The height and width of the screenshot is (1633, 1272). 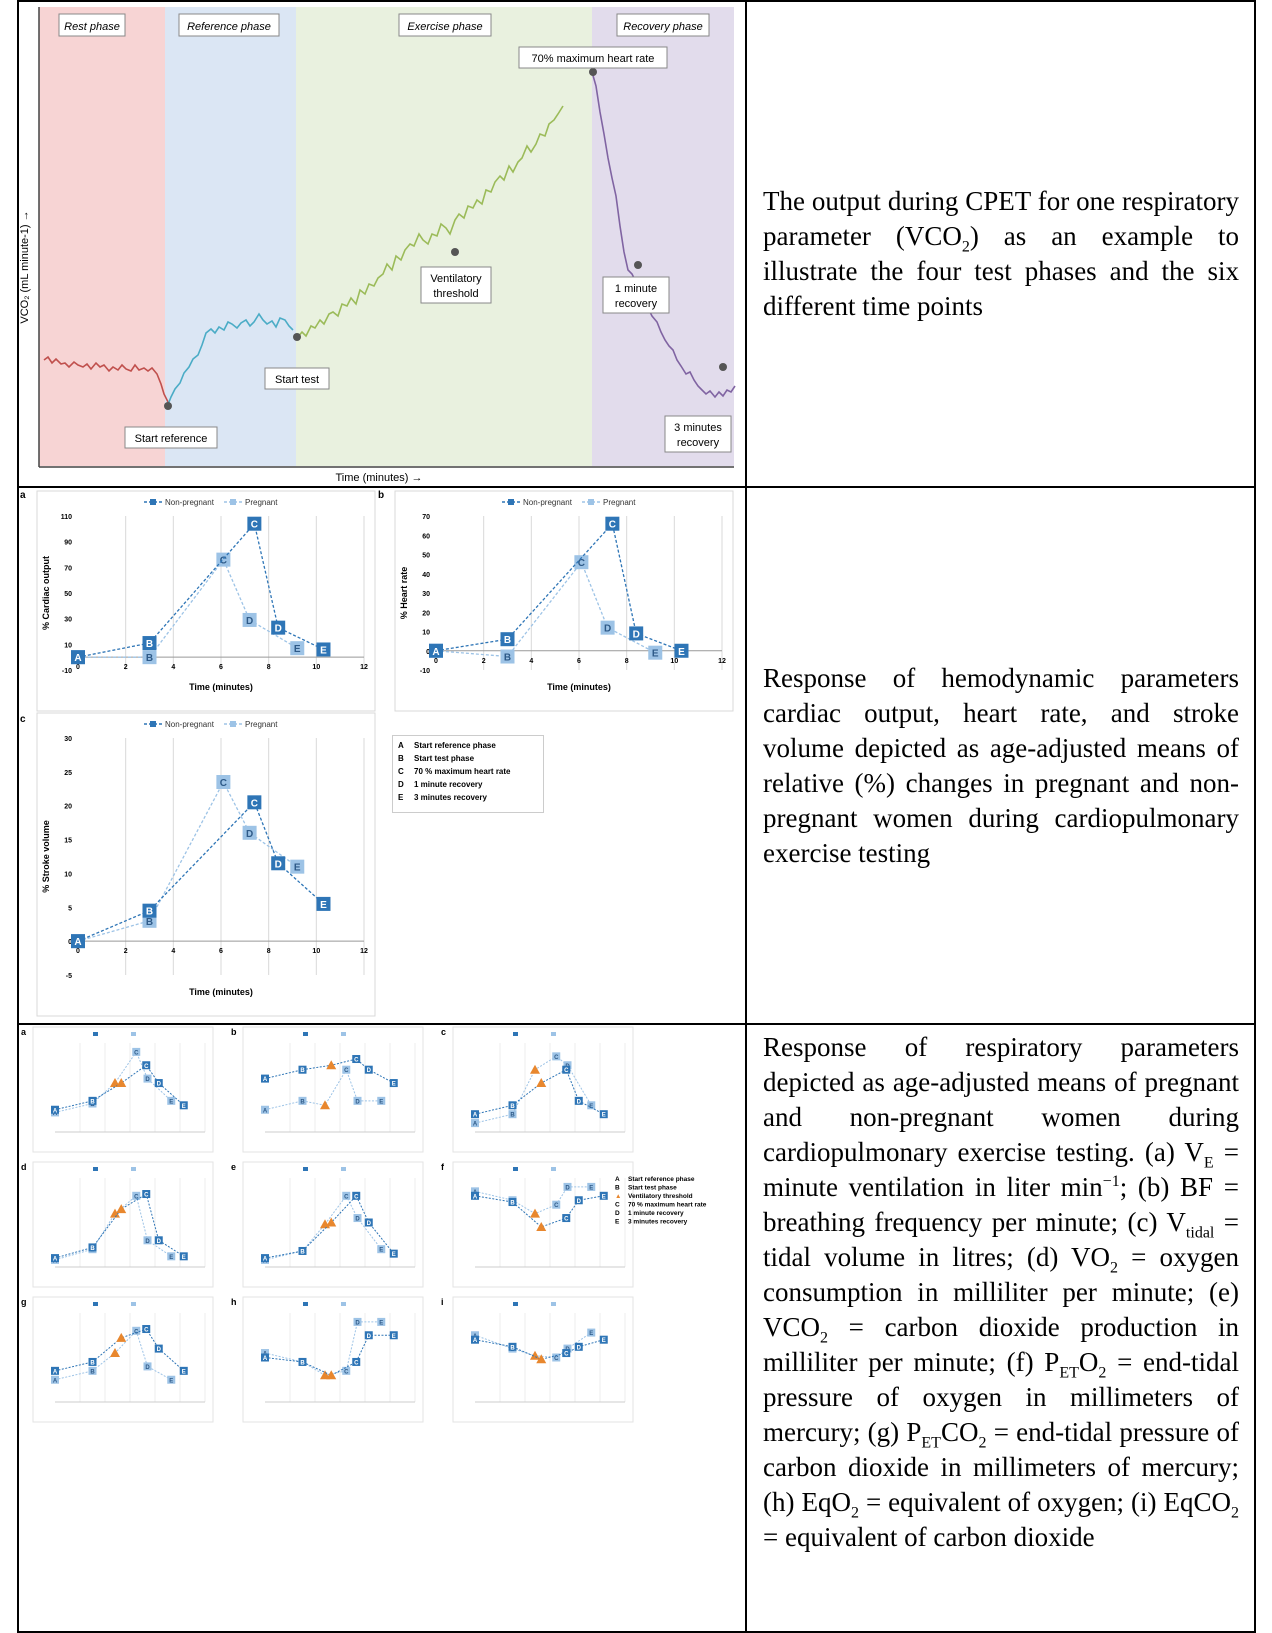 I want to click on x-tick-label: 0, so click(x=436, y=661).